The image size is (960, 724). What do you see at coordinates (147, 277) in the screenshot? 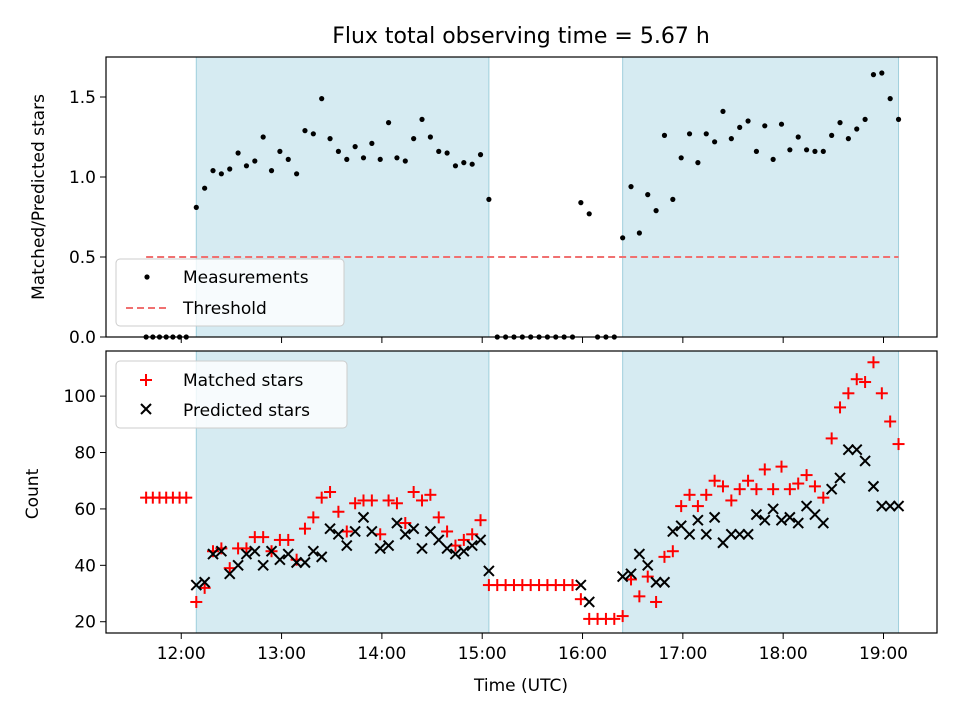
I see `legend-measurements-marker` at bounding box center [147, 277].